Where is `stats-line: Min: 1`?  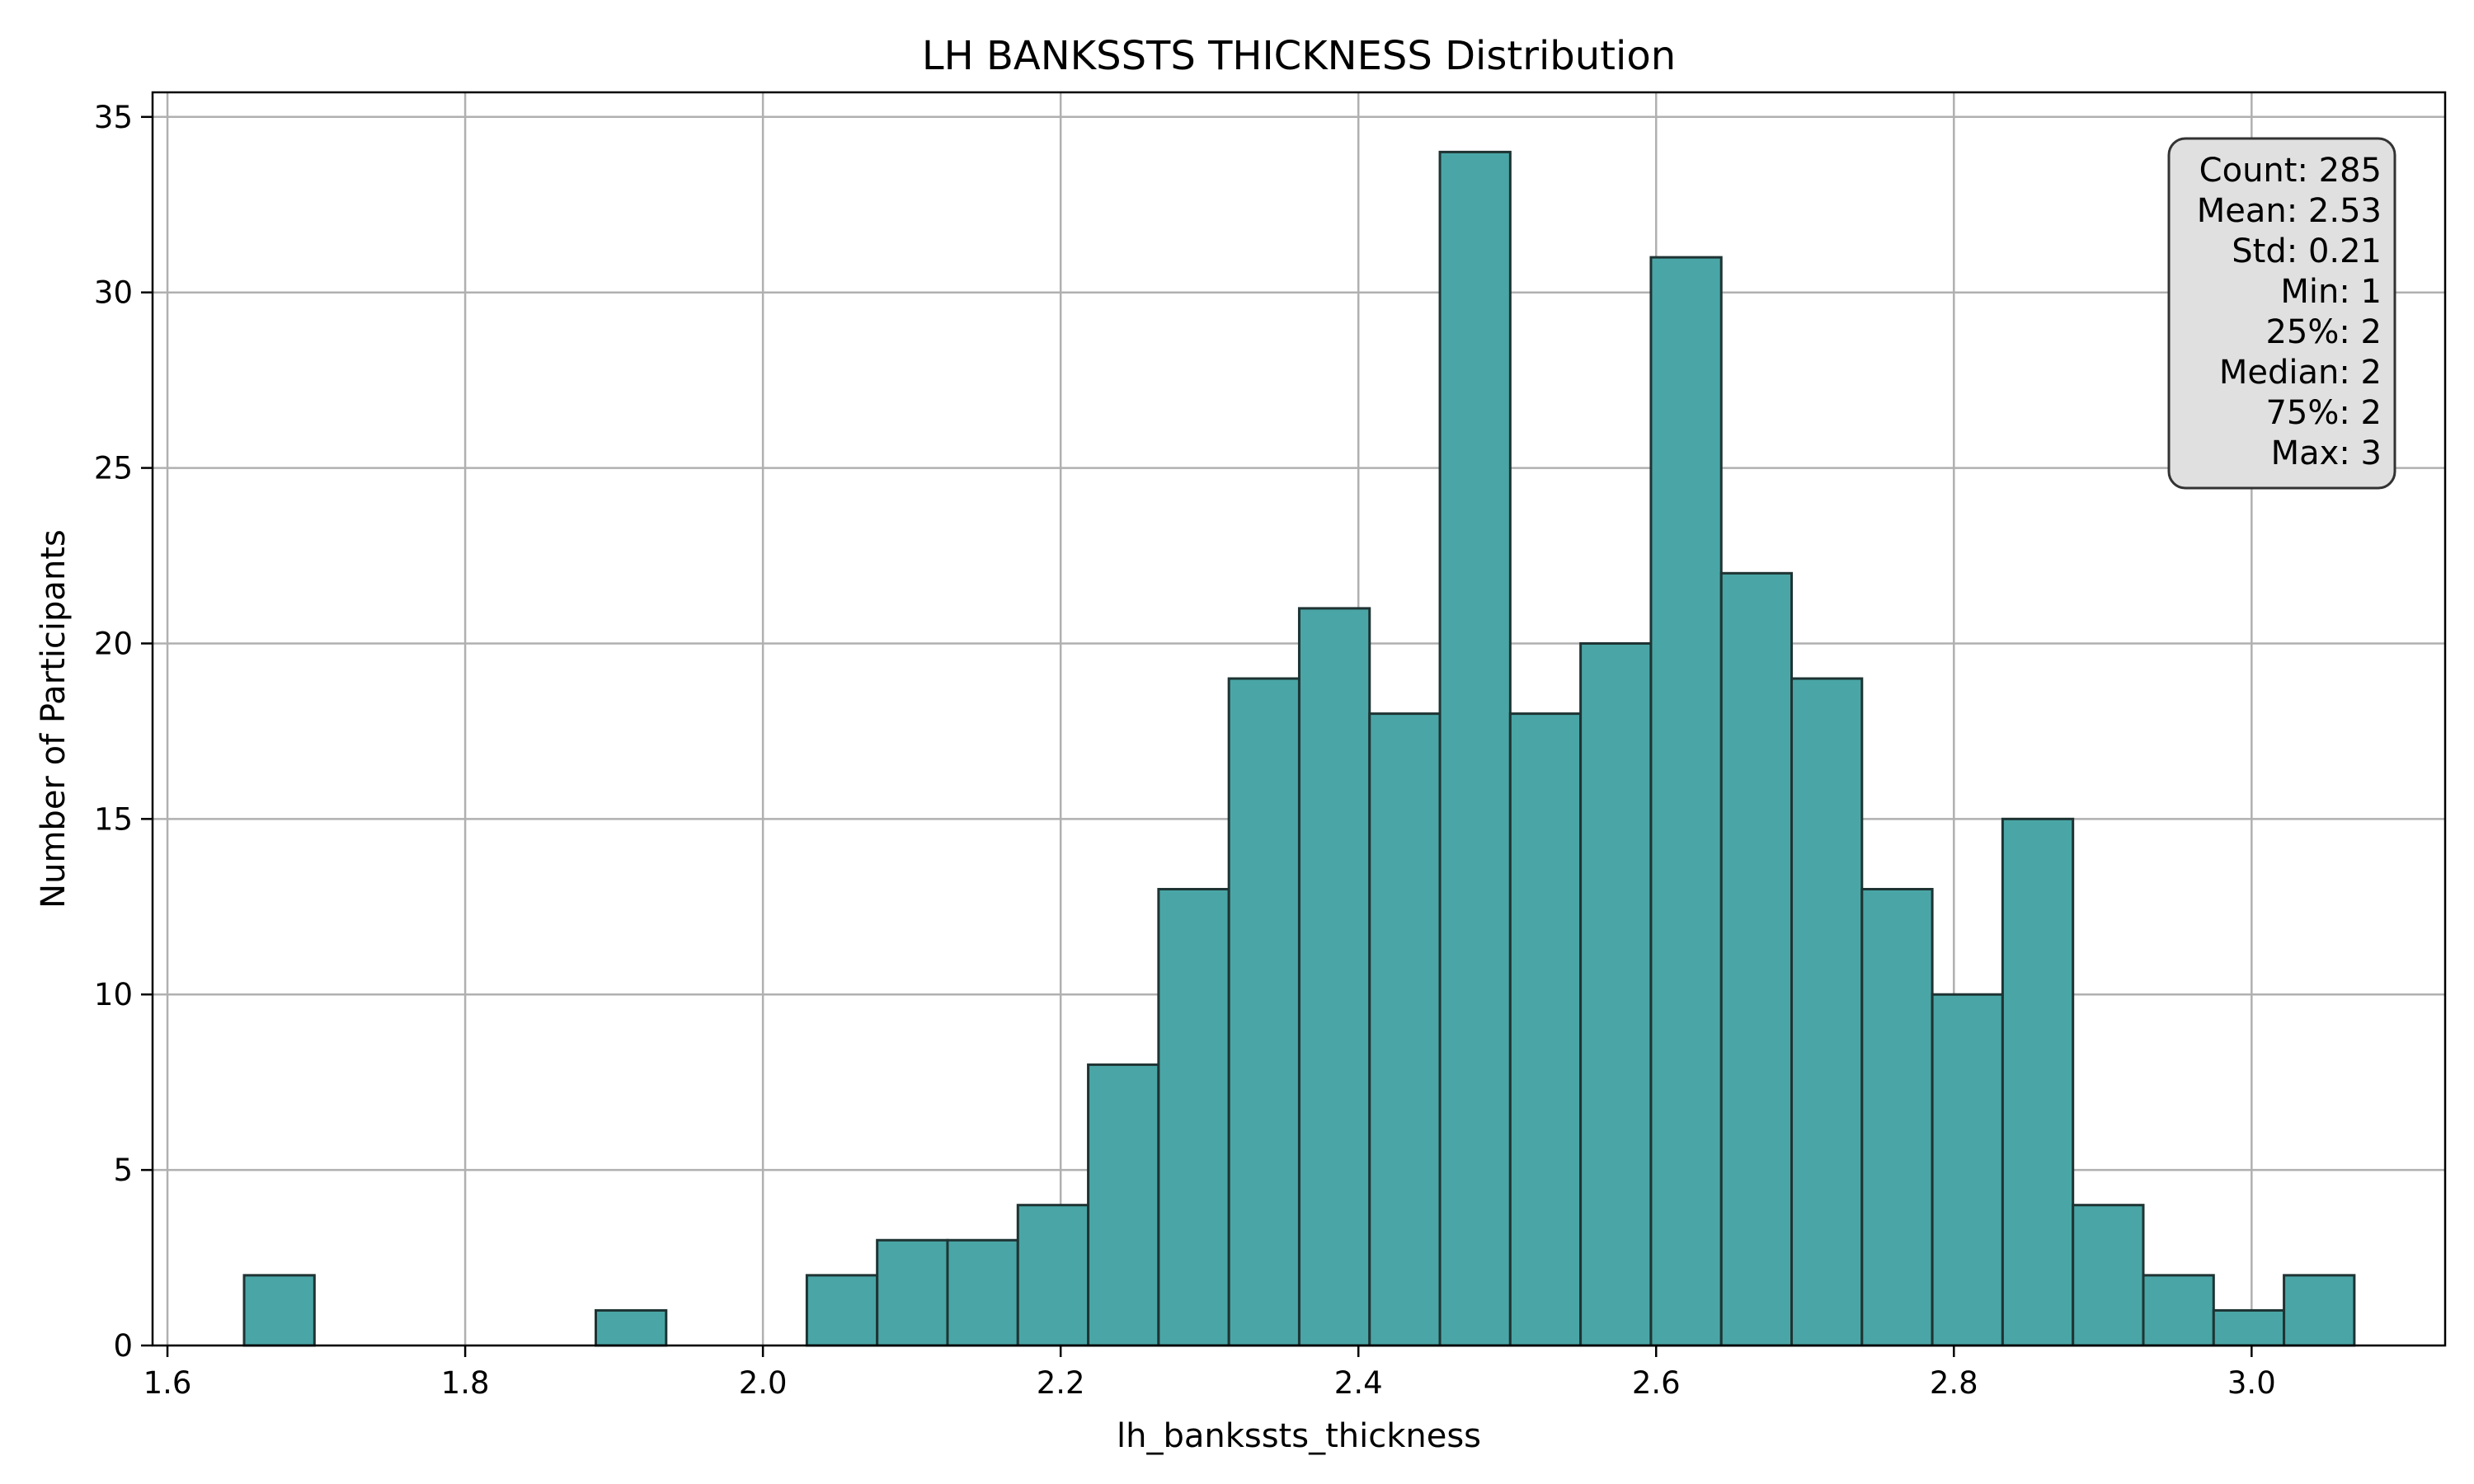
stats-line: Min: 1 is located at coordinates (2331, 292).